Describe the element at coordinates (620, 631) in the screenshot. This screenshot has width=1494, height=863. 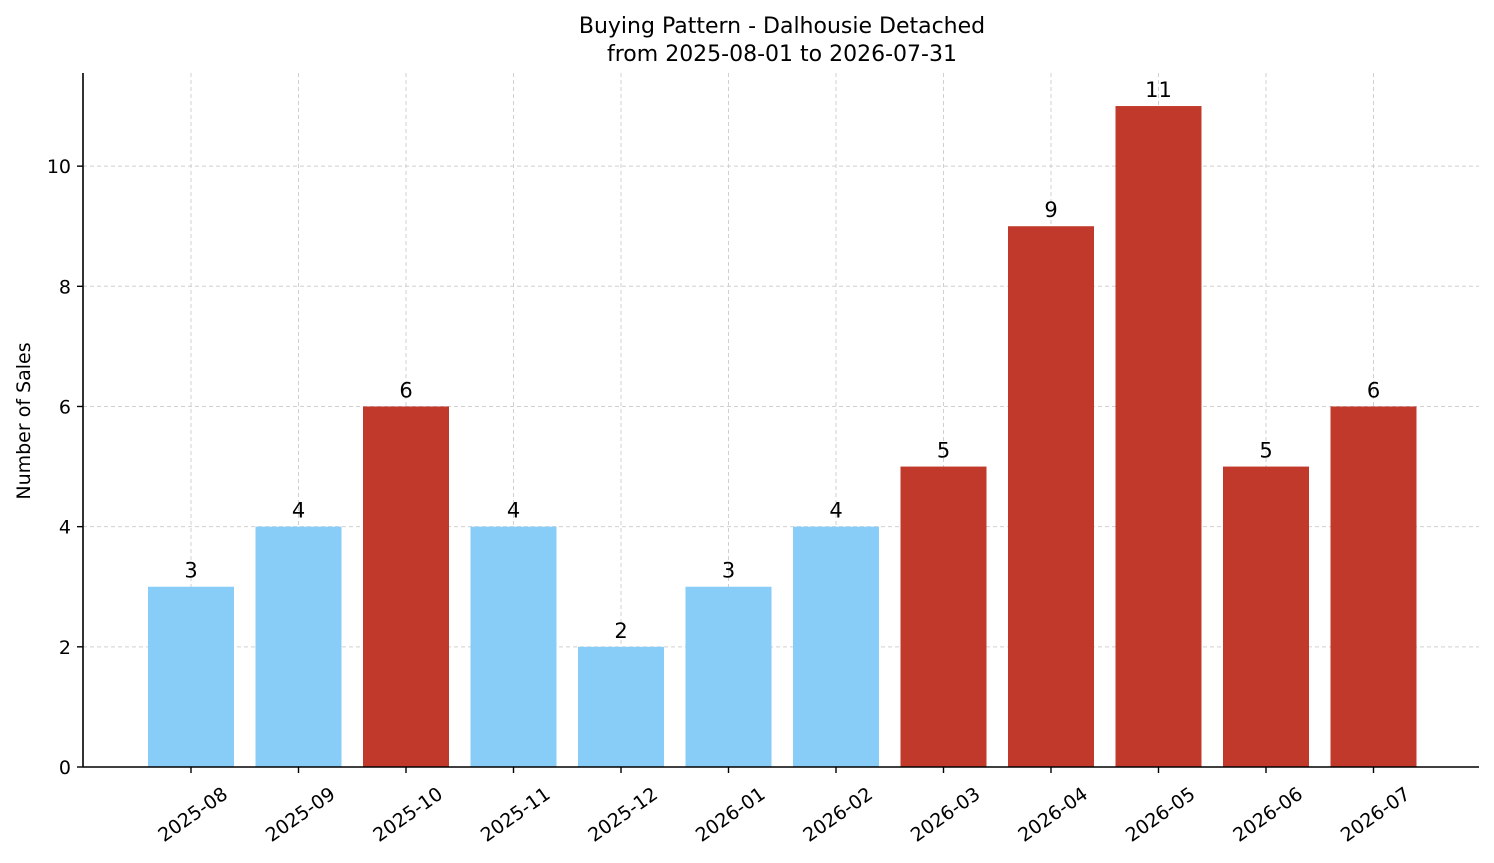
I see `data-label-2025-12: 2` at that location.